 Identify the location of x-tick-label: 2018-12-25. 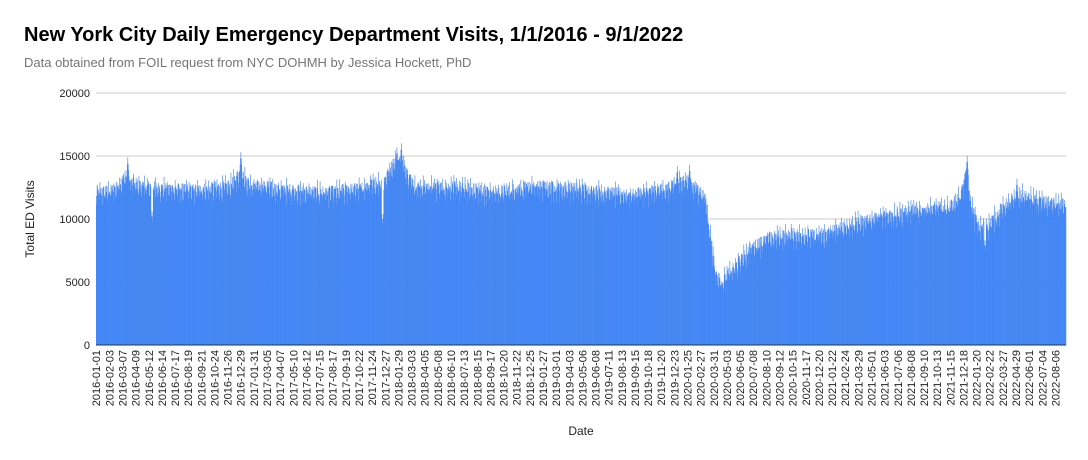
(531, 378).